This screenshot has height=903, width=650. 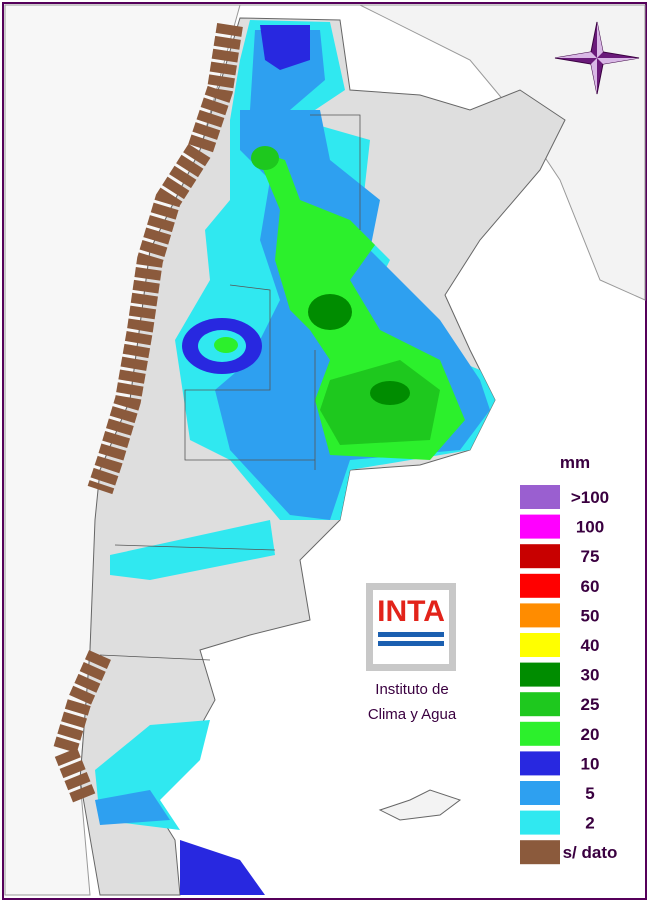 What do you see at coordinates (575, 462) in the screenshot?
I see `legend-unit: mm` at bounding box center [575, 462].